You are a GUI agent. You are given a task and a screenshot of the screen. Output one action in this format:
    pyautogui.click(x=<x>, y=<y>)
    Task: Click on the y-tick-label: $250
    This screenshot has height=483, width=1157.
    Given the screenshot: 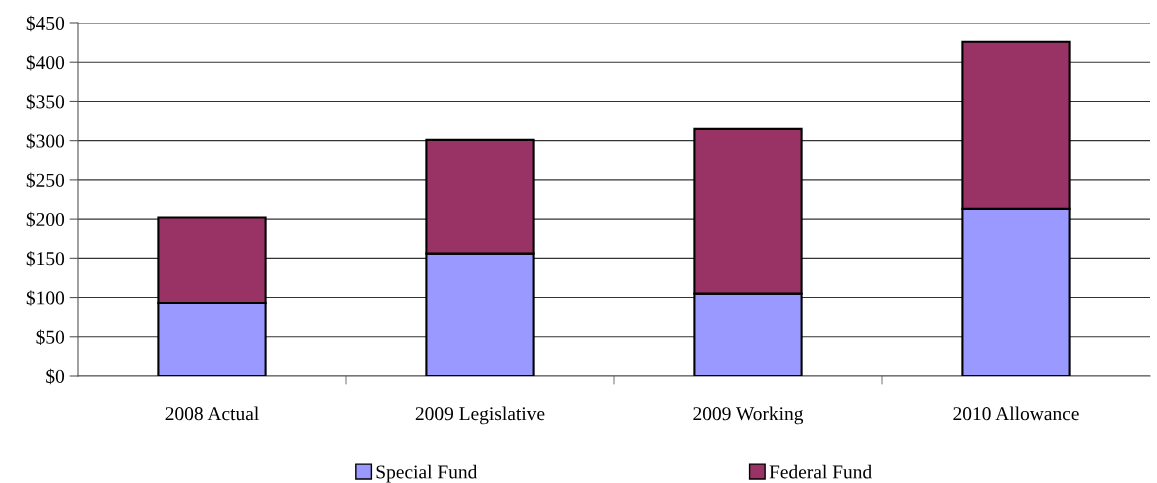 What is the action you would take?
    pyautogui.click(x=45, y=180)
    